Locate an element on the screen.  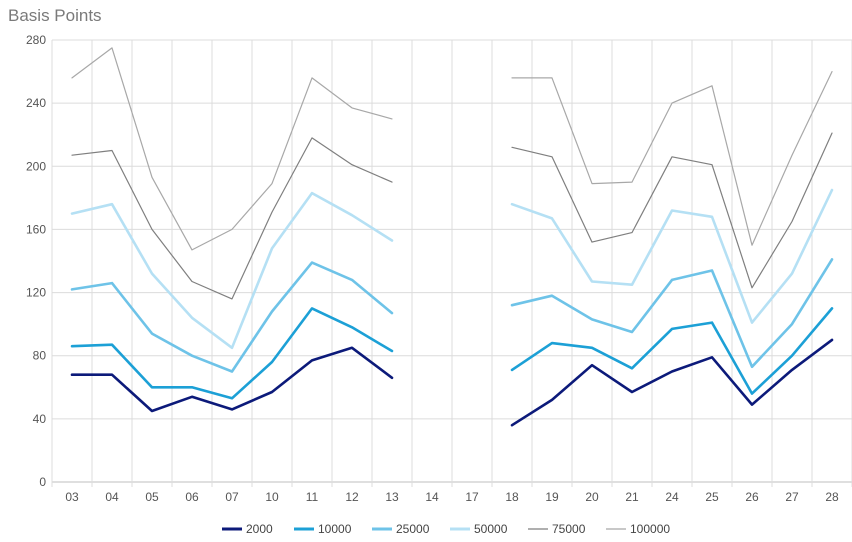
y-tick-label: 200 is located at coordinates (36, 166).